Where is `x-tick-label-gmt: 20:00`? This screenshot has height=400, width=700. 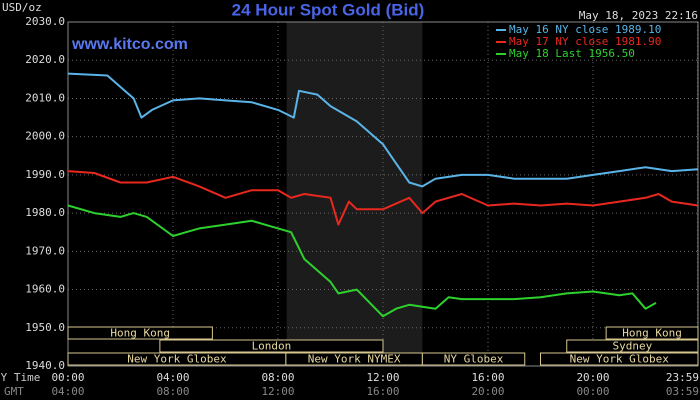
x-tick-label-gmt: 20:00 is located at coordinates (487, 391).